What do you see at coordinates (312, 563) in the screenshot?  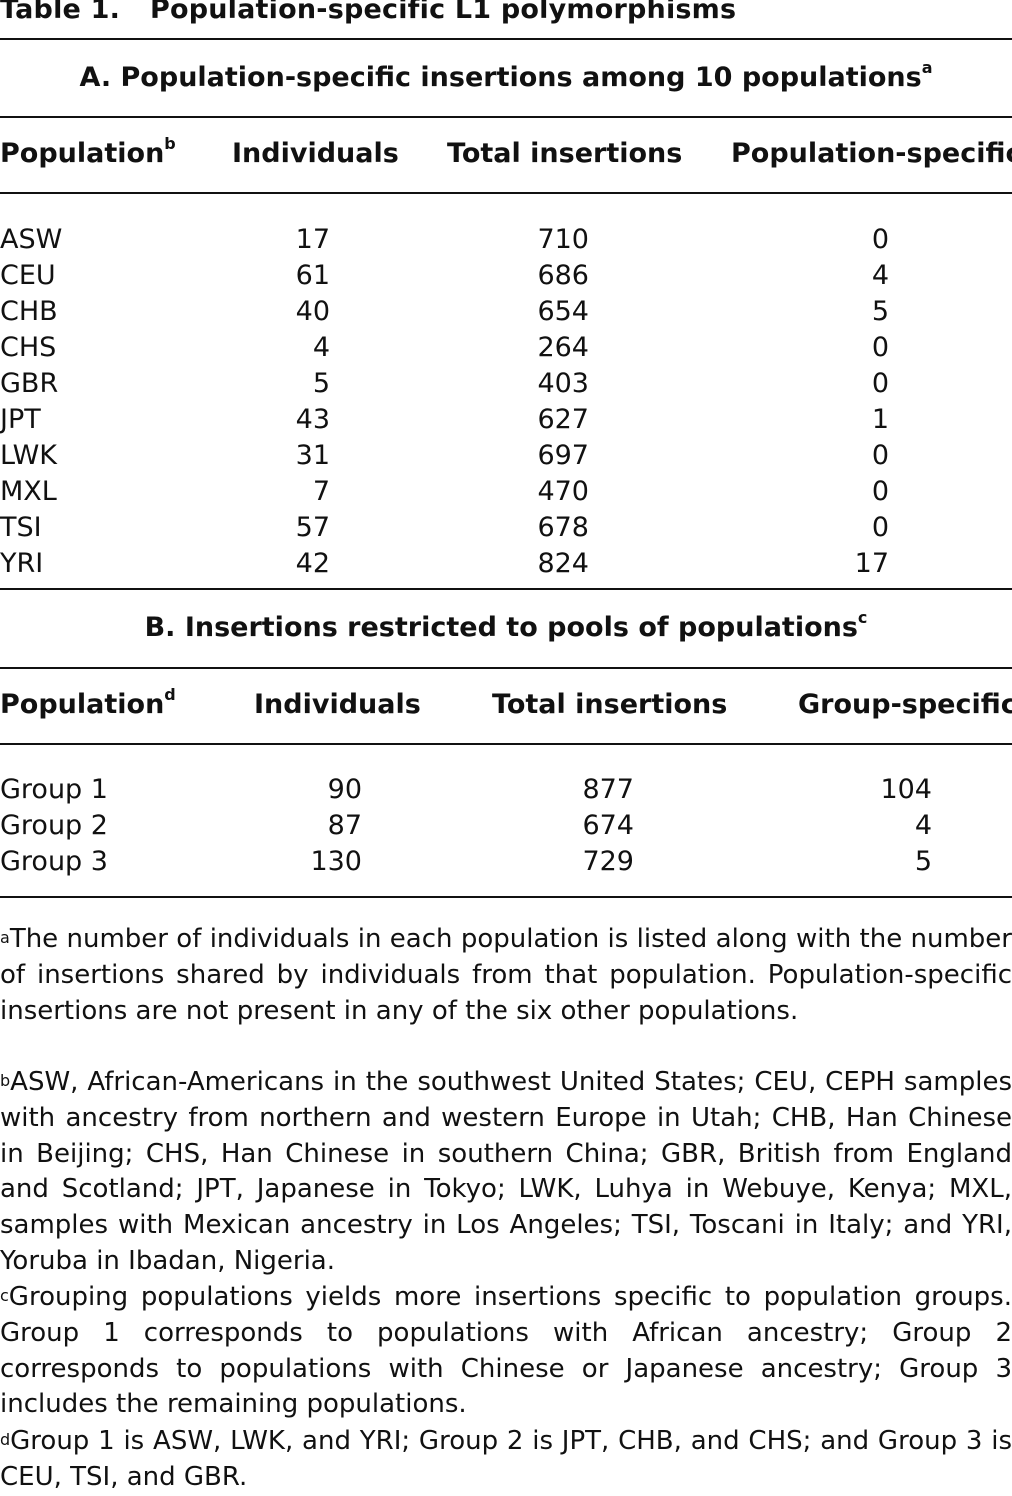 I see `section-a-cell-individuals: 42` at bounding box center [312, 563].